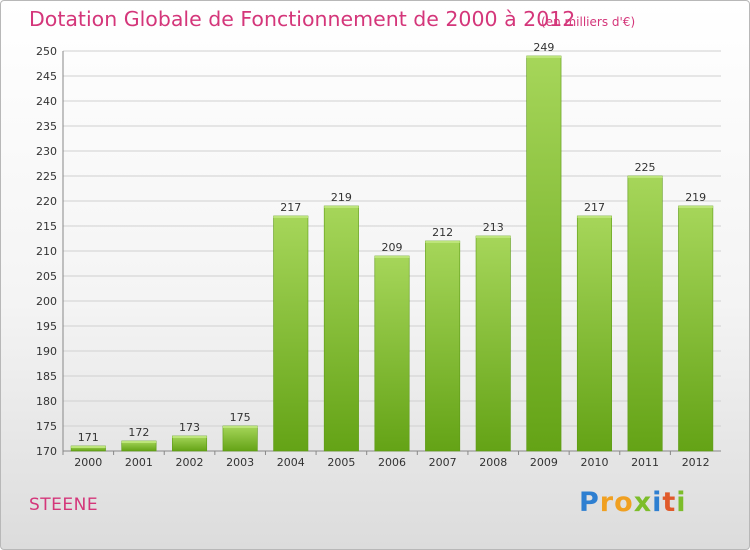 Image resolution: width=750 pixels, height=550 pixels. I want to click on bar-highlight-2000, so click(88, 447).